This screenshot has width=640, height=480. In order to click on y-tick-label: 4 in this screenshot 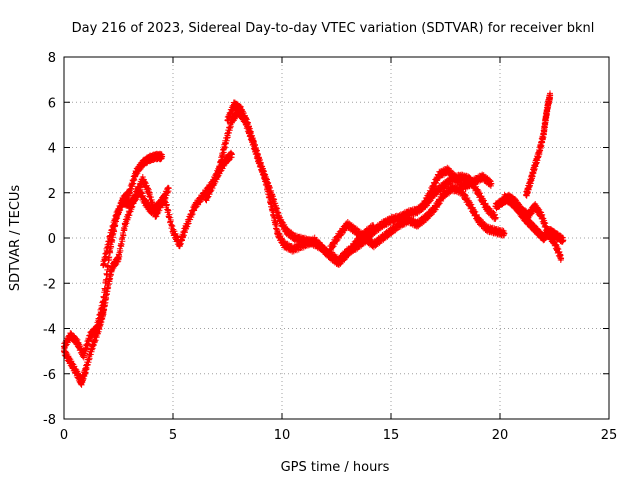, I will do `click(52, 149)`.